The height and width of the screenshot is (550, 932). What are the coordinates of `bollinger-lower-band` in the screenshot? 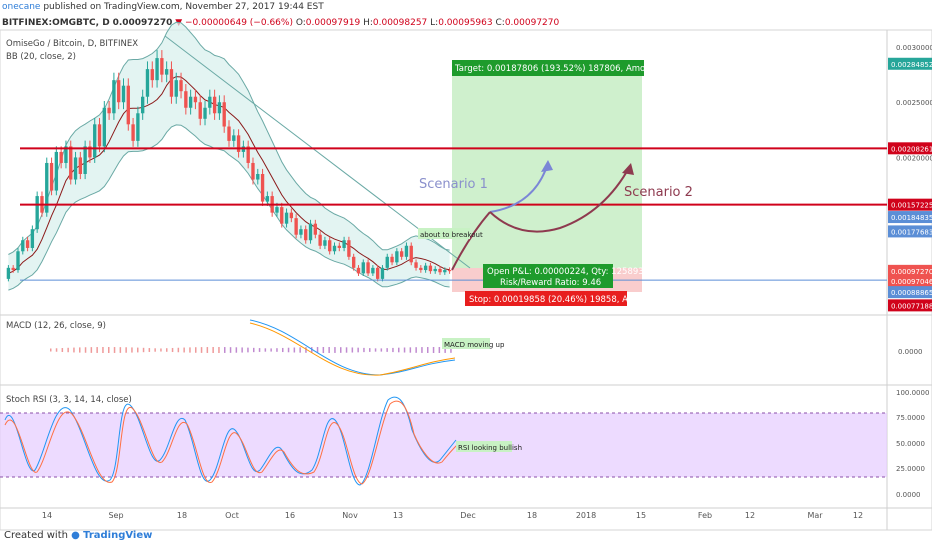 It's located at (229, 207).